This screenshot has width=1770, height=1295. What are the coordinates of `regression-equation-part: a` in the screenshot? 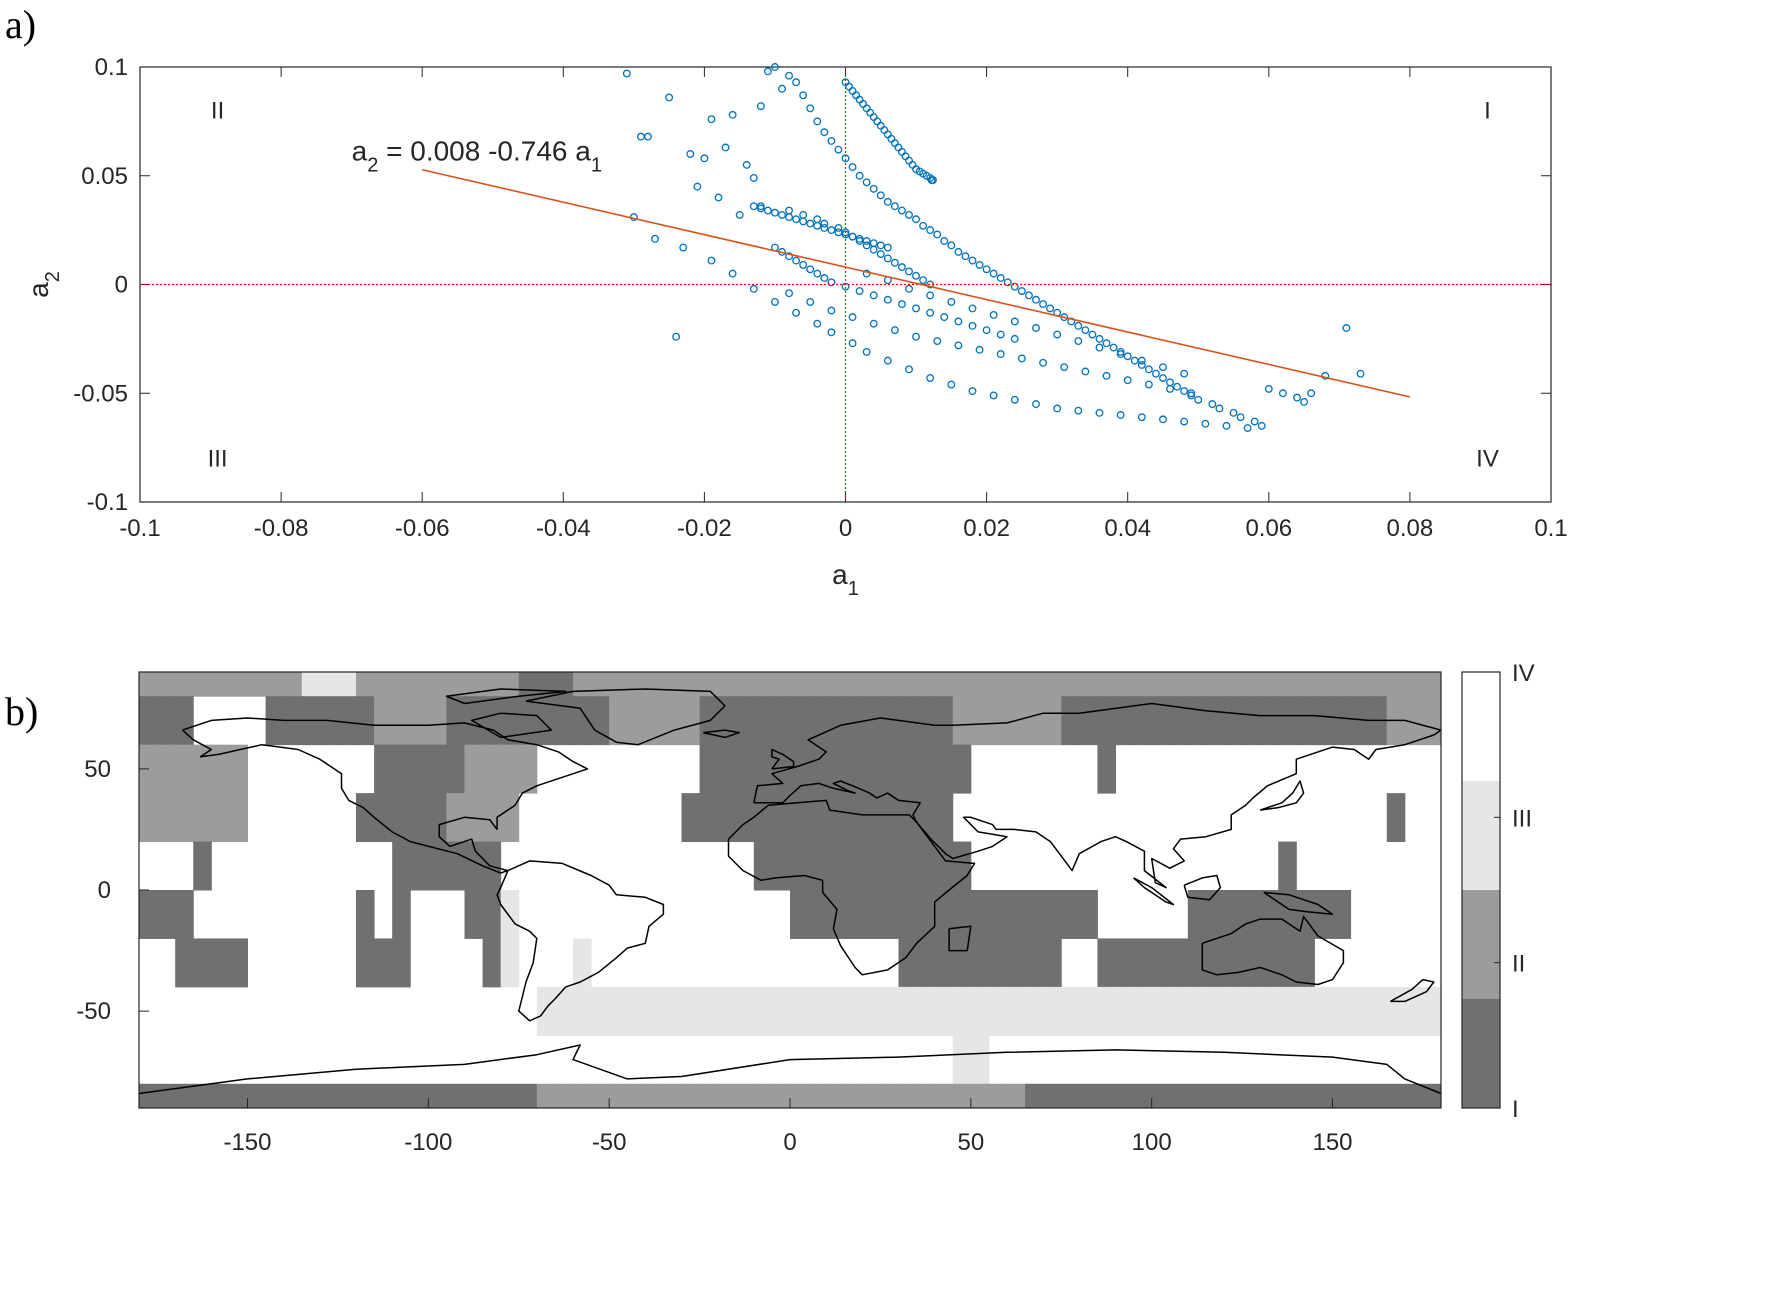 It's located at (360, 151).